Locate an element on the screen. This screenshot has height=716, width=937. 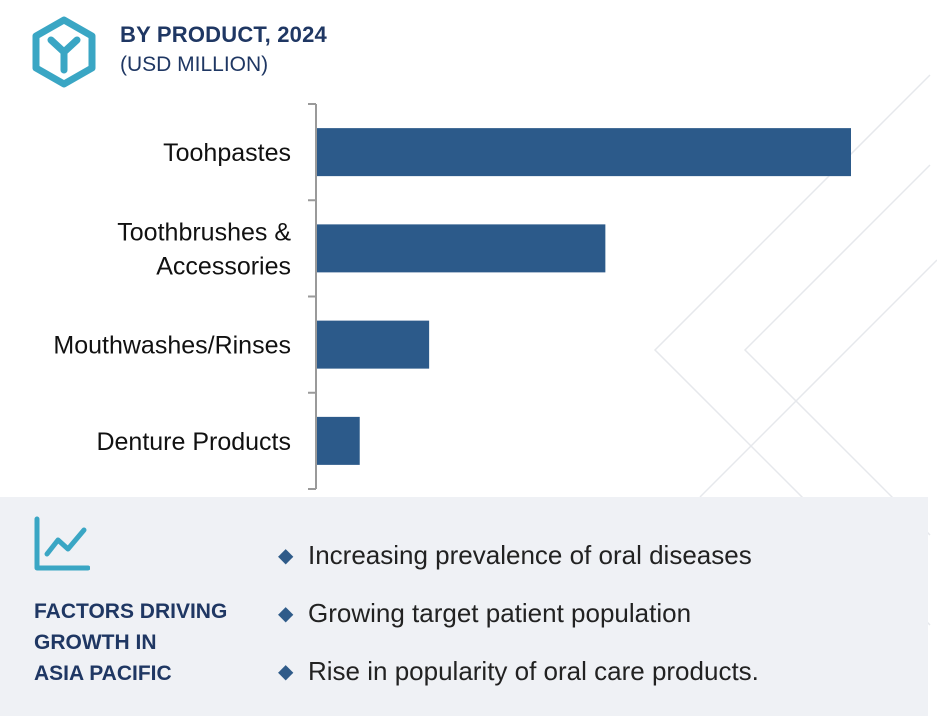
factors-title-line: ASIA PACIFIC is located at coordinates (103, 673).